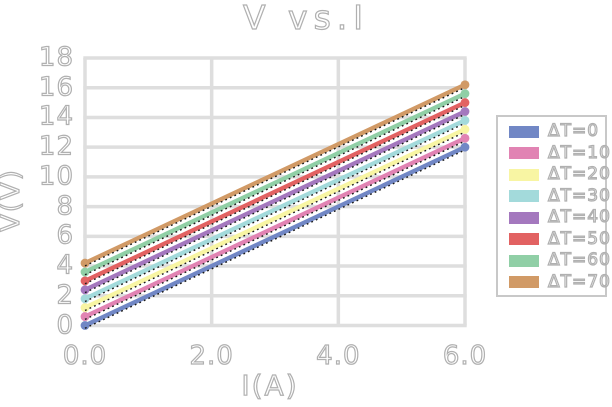  I want to click on y-tick-label: 2, so click(65, 295).